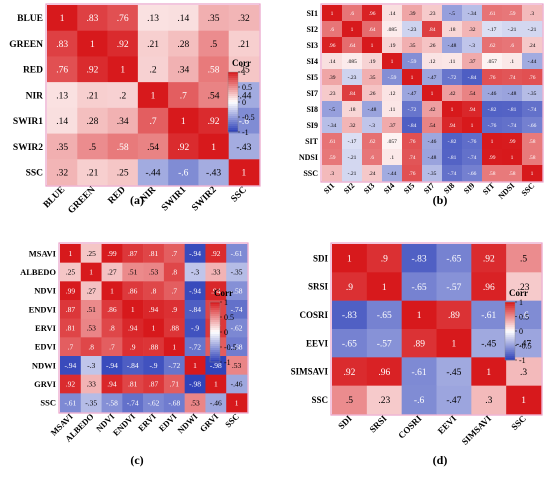  I want to click on row-label: ENDVI, so click(43, 309).